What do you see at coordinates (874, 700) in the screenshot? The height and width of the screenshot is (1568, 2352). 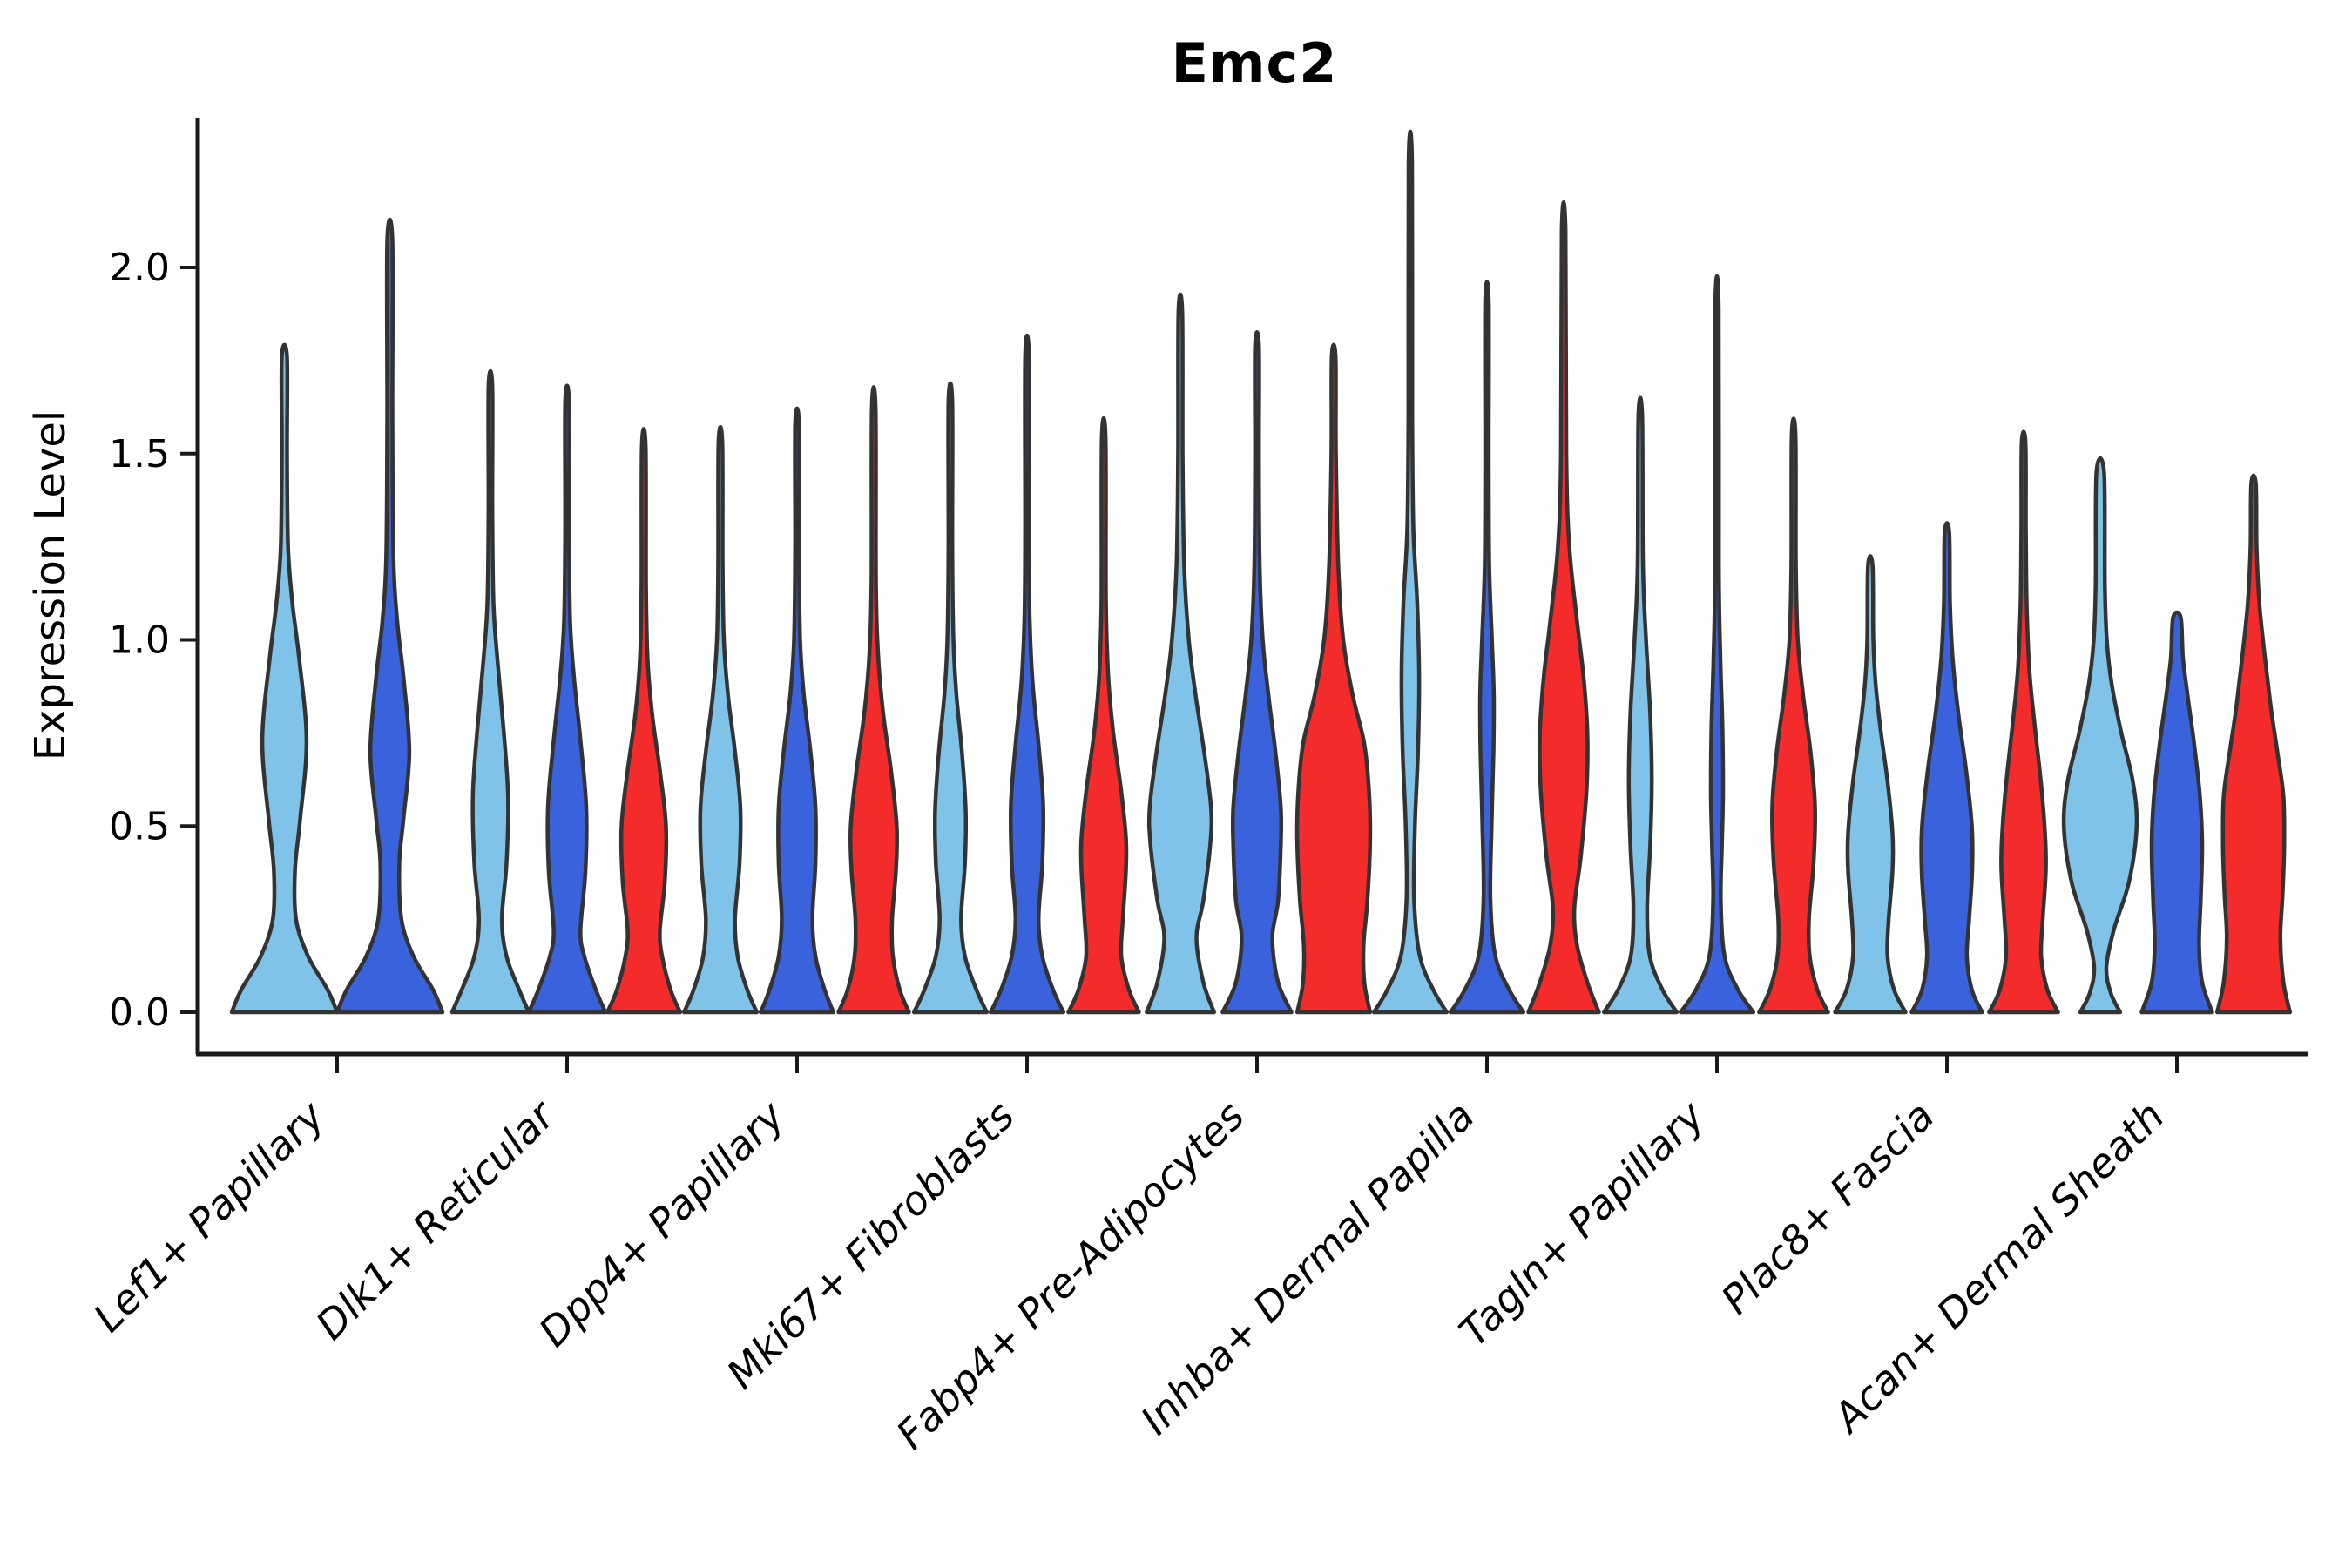 I see `violin-2-red` at bounding box center [874, 700].